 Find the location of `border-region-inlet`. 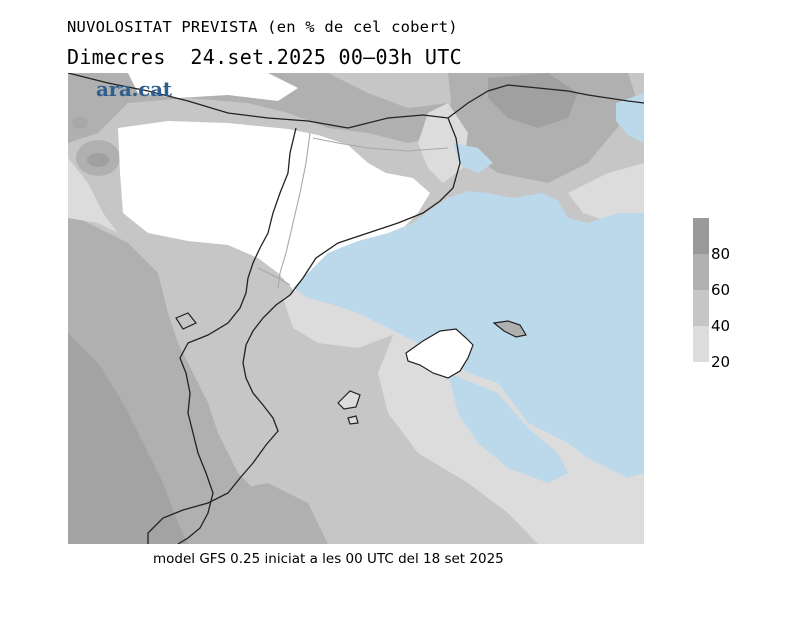

border-region-inlet is located at coordinates (186, 321).